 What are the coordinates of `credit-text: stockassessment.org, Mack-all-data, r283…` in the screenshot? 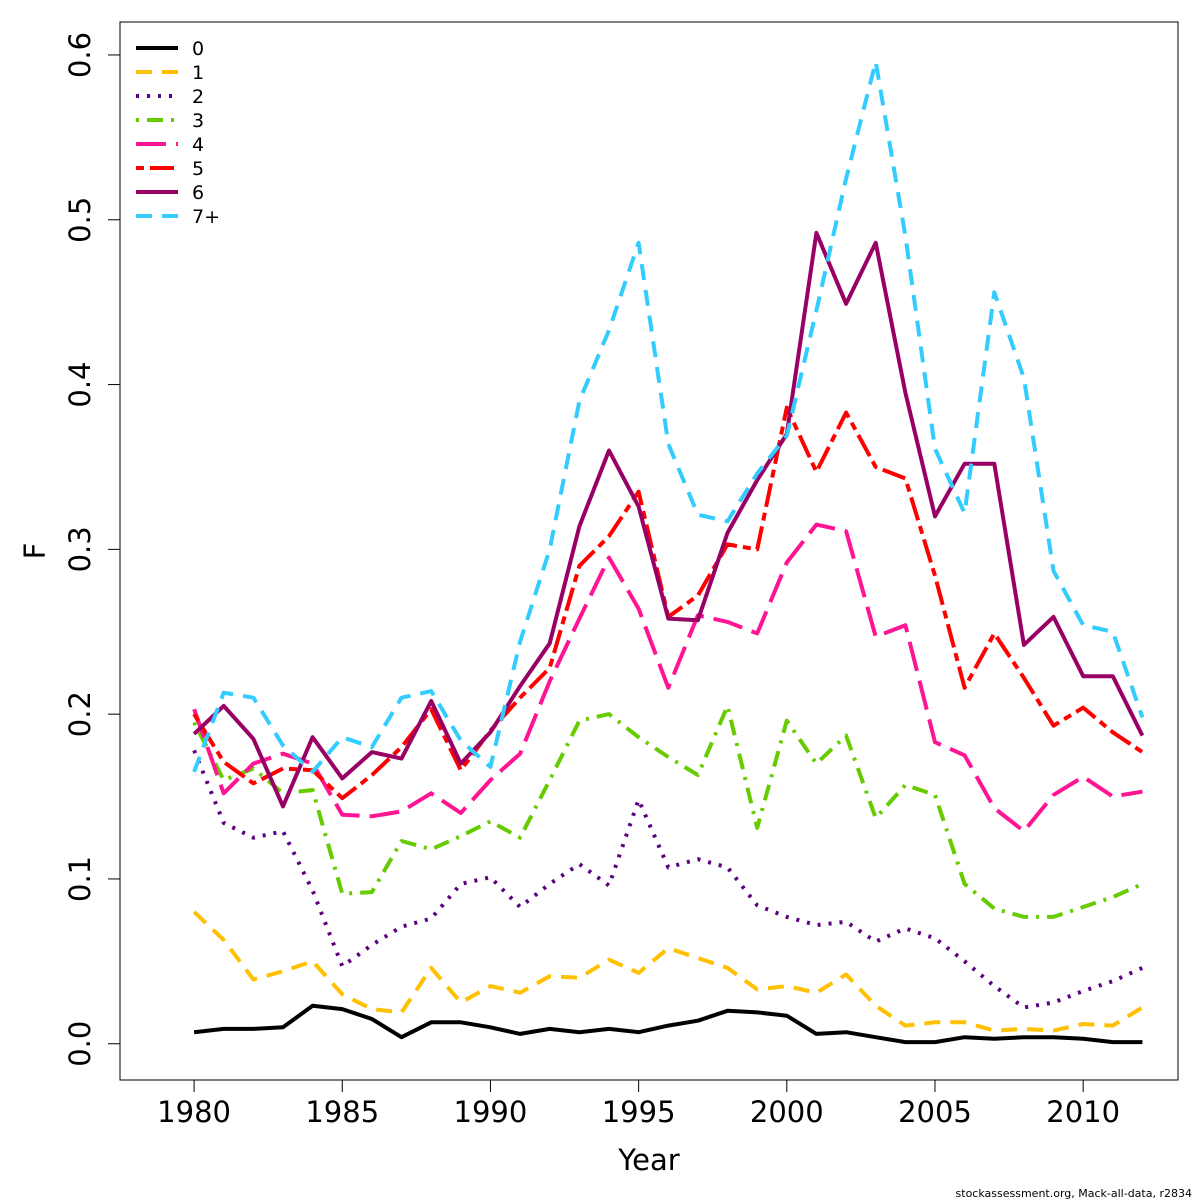 It's located at (1074, 1193).